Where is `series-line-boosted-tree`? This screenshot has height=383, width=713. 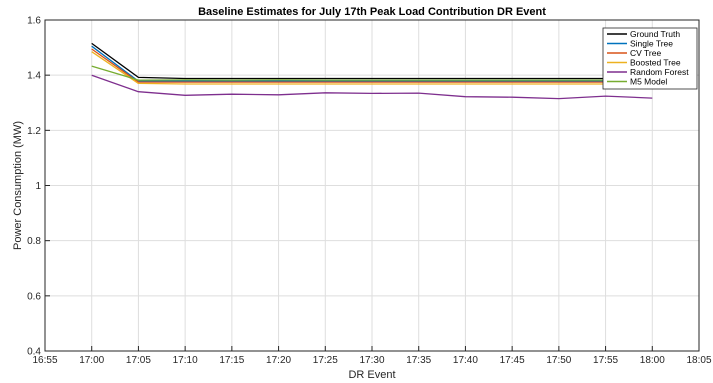
series-line-boosted-tree is located at coordinates (372, 68).